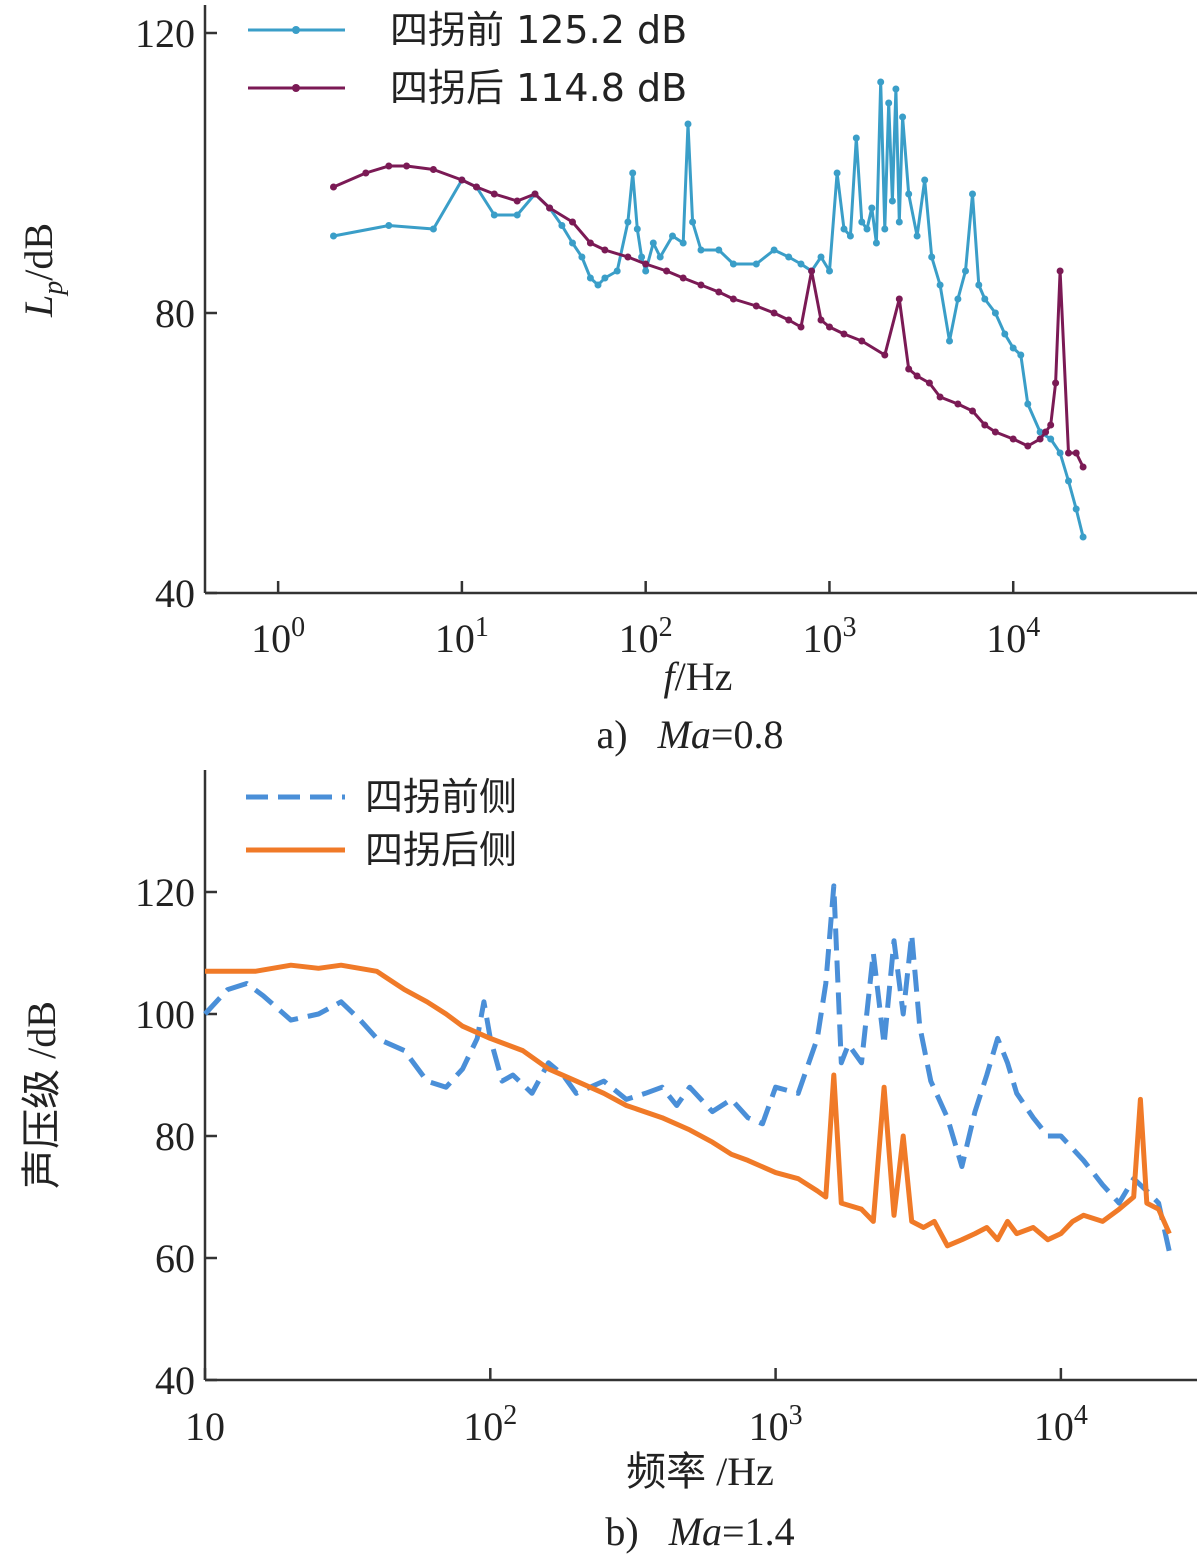 This screenshot has width=1200, height=1560. Describe the element at coordinates (165, 33) in the screenshot. I see `panel-a-y-tick-label: 120` at that location.